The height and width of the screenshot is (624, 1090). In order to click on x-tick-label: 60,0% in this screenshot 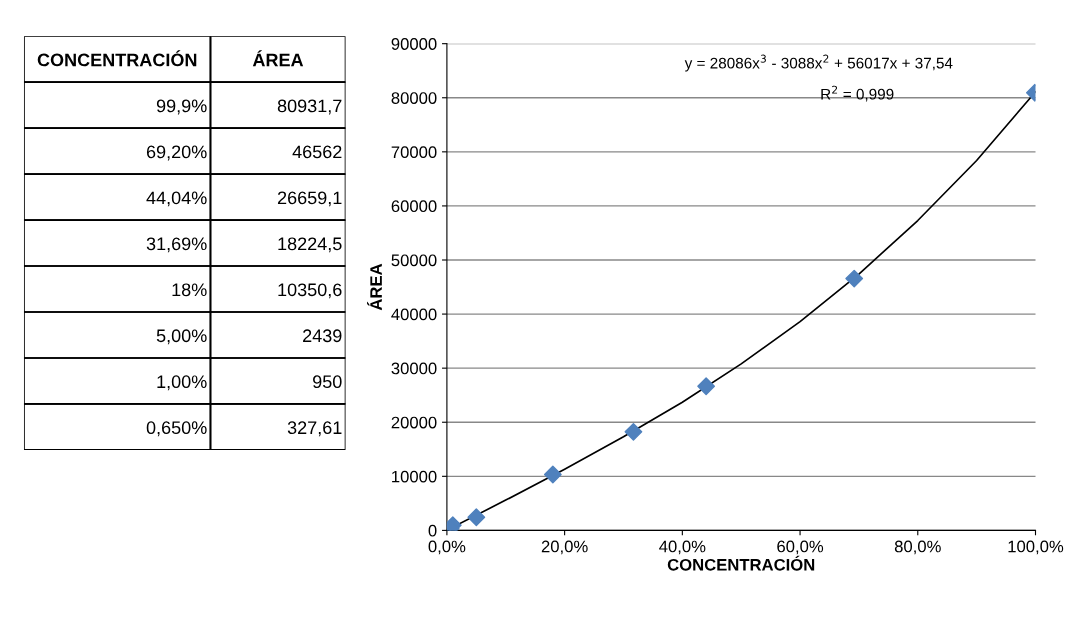, I will do `click(800, 547)`.